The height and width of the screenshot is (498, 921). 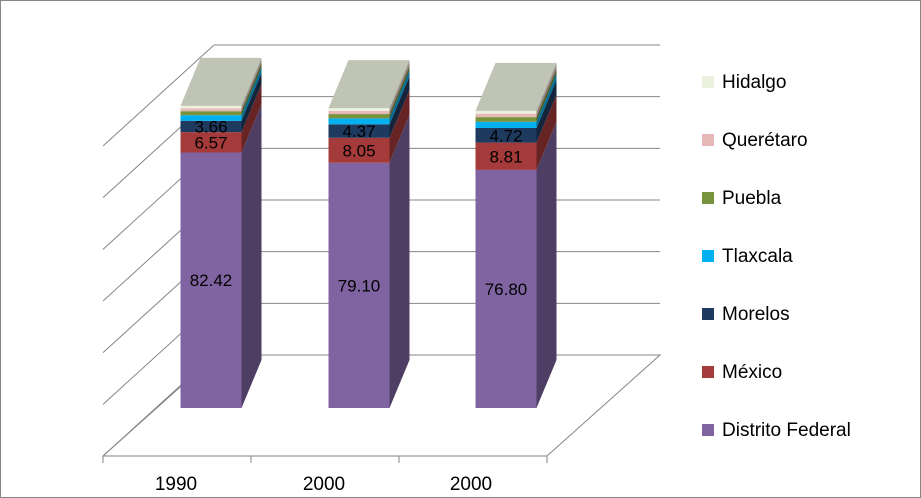 I want to click on legend-item: Tlaxcala, so click(x=747, y=256).